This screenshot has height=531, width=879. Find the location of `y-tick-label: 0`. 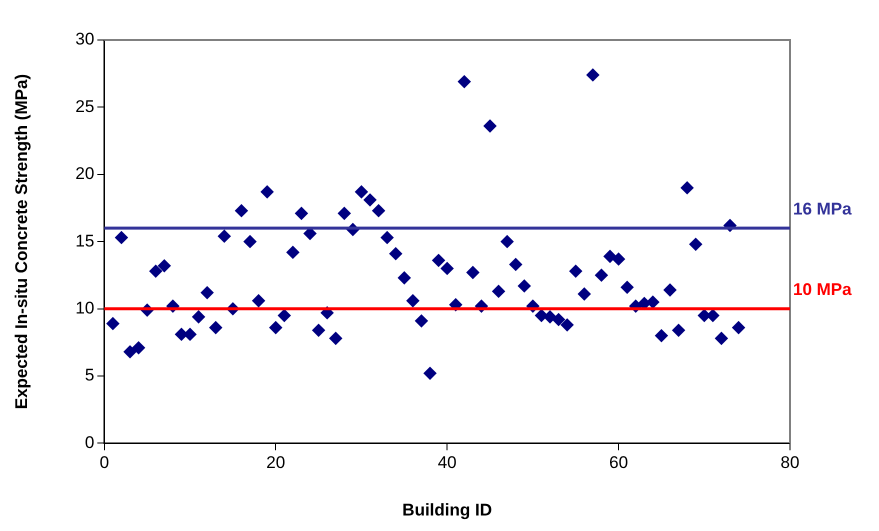

y-tick-label: 0 is located at coordinates (89, 442).